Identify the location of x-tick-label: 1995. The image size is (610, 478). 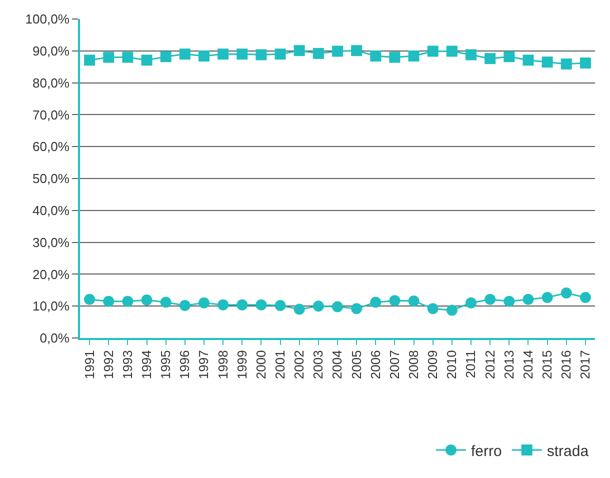
(166, 365).